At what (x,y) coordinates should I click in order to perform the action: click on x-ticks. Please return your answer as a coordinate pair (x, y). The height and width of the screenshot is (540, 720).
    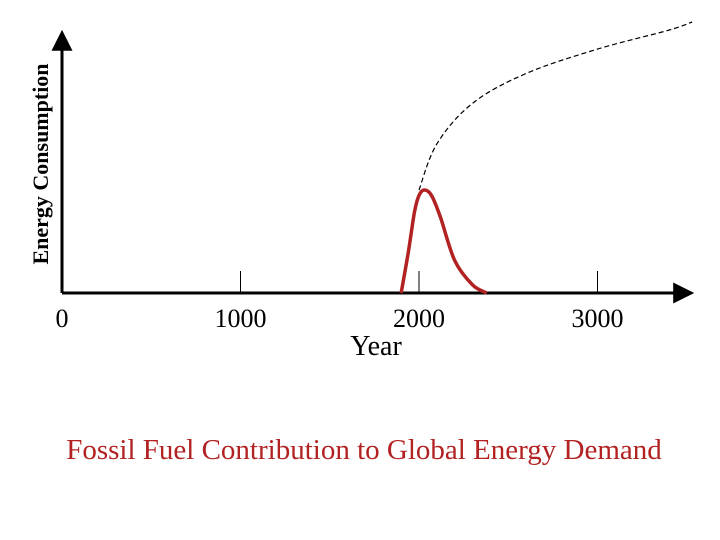
    Looking at the image, I should click on (419, 282).